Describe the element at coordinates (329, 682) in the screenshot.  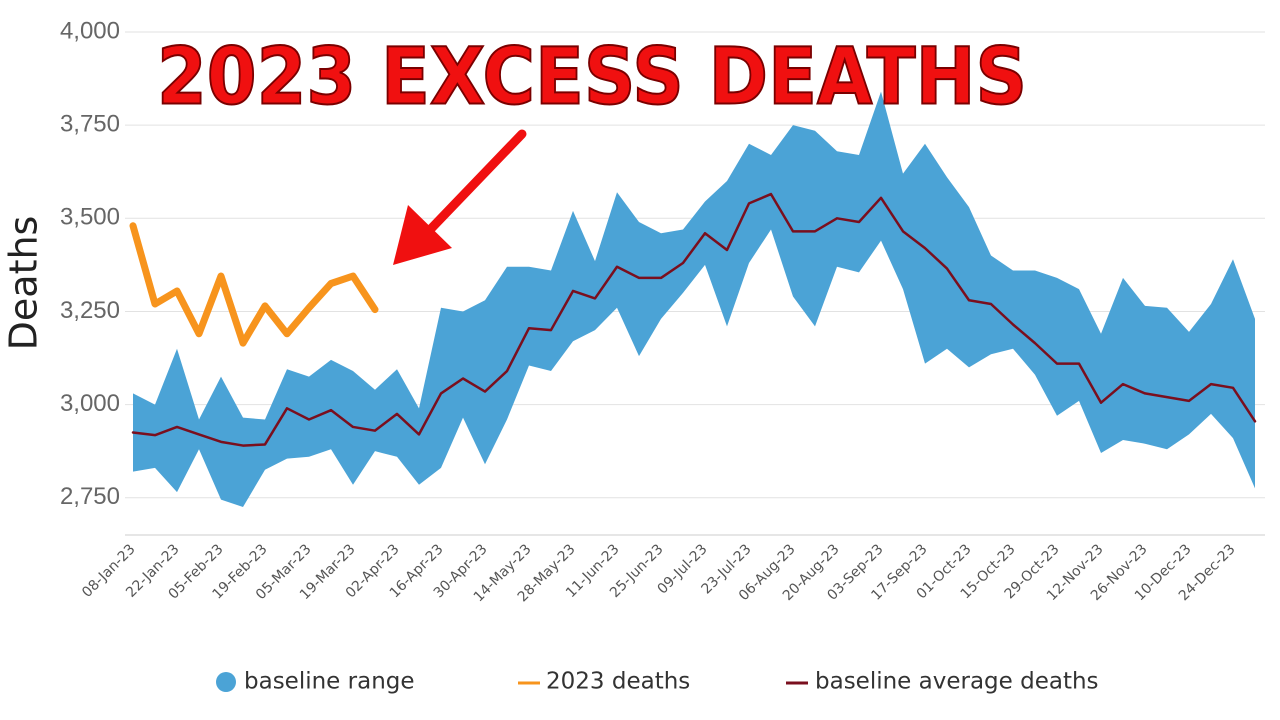
I see `legend-label: baseline range` at that location.